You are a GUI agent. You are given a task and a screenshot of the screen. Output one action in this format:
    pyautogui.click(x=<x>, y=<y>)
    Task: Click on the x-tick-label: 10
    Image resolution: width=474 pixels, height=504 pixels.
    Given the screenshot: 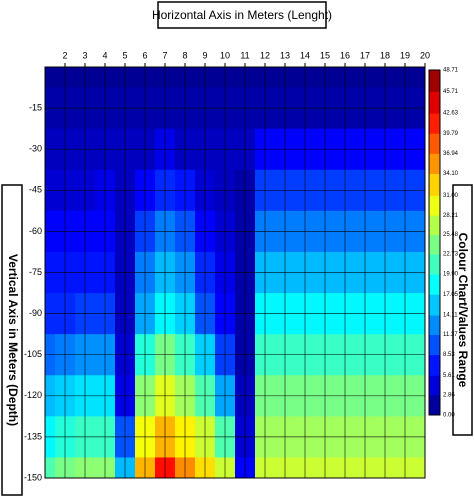 What is the action you would take?
    pyautogui.click(x=225, y=55)
    